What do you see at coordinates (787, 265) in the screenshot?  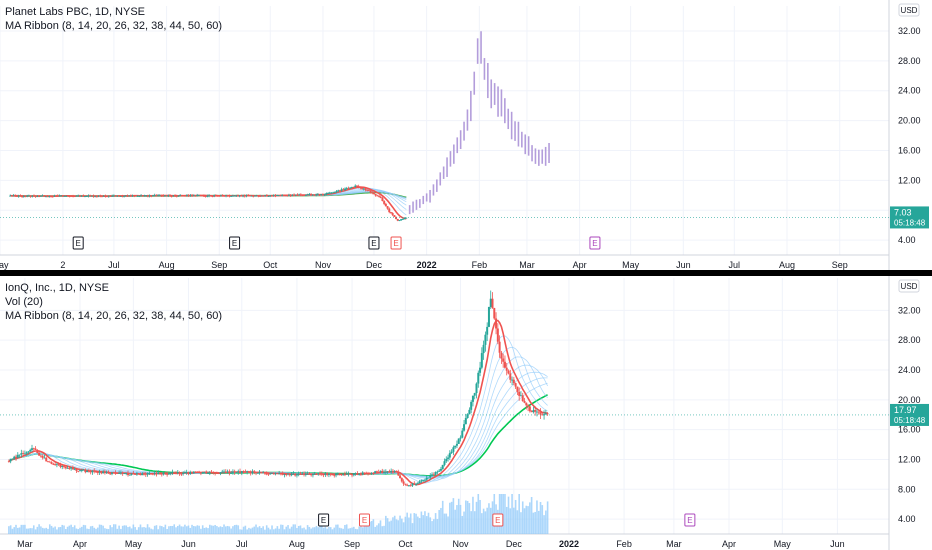 I see `time-tick-label: Aug` at bounding box center [787, 265].